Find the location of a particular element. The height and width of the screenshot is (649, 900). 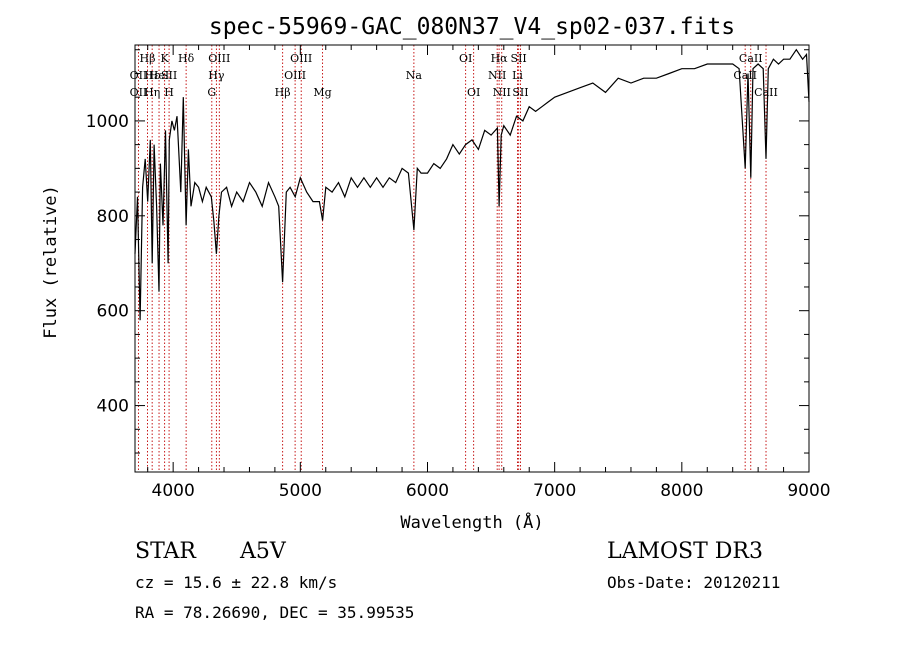

x-tick-label: 4000 is located at coordinates (173, 491).